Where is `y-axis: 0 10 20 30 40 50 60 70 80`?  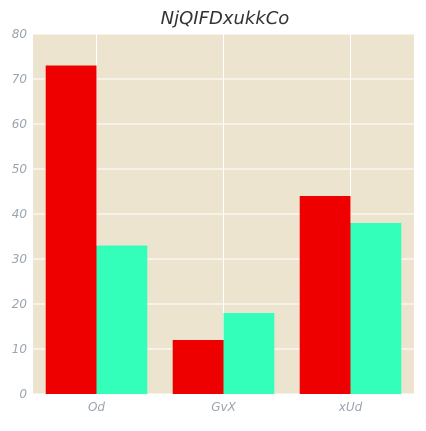 y-axis: 0 10 20 30 40 50 60 70 80 is located at coordinates (20, 214).